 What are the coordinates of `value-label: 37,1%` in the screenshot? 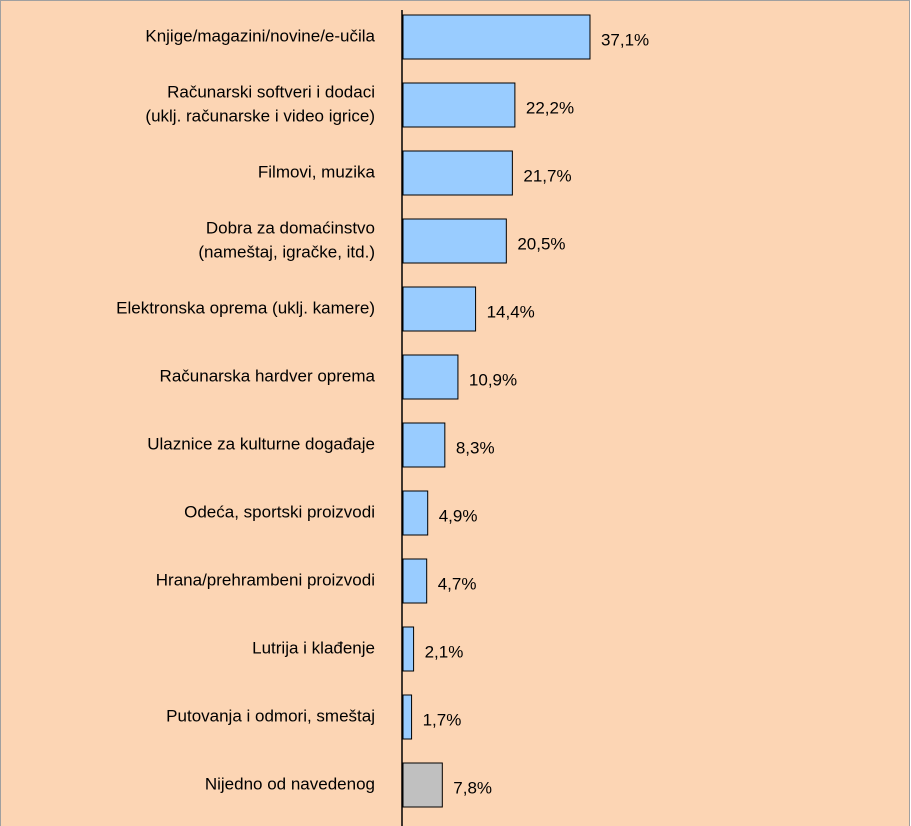 It's located at (625, 39).